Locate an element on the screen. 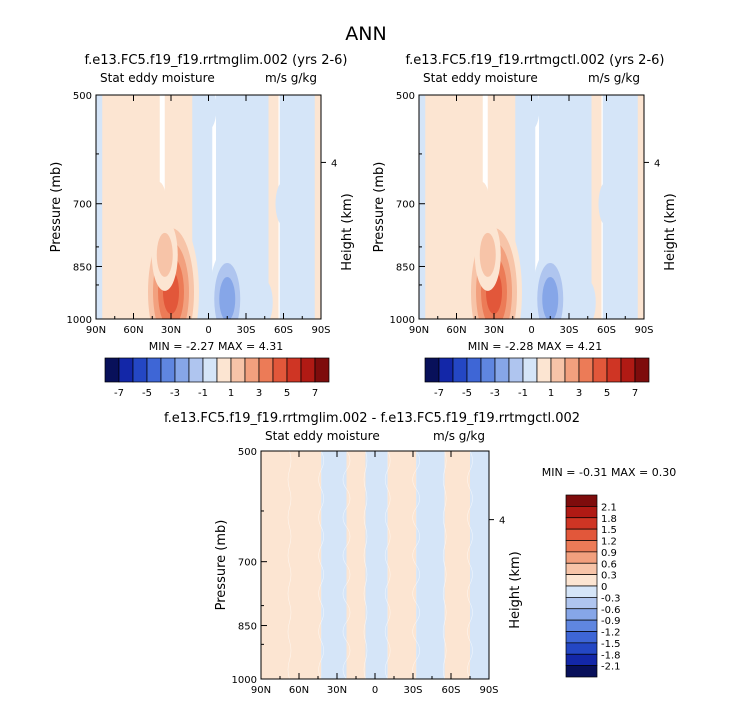 The width and height of the screenshot is (733, 702). x-tick-label: 0 is located at coordinates (531, 330).